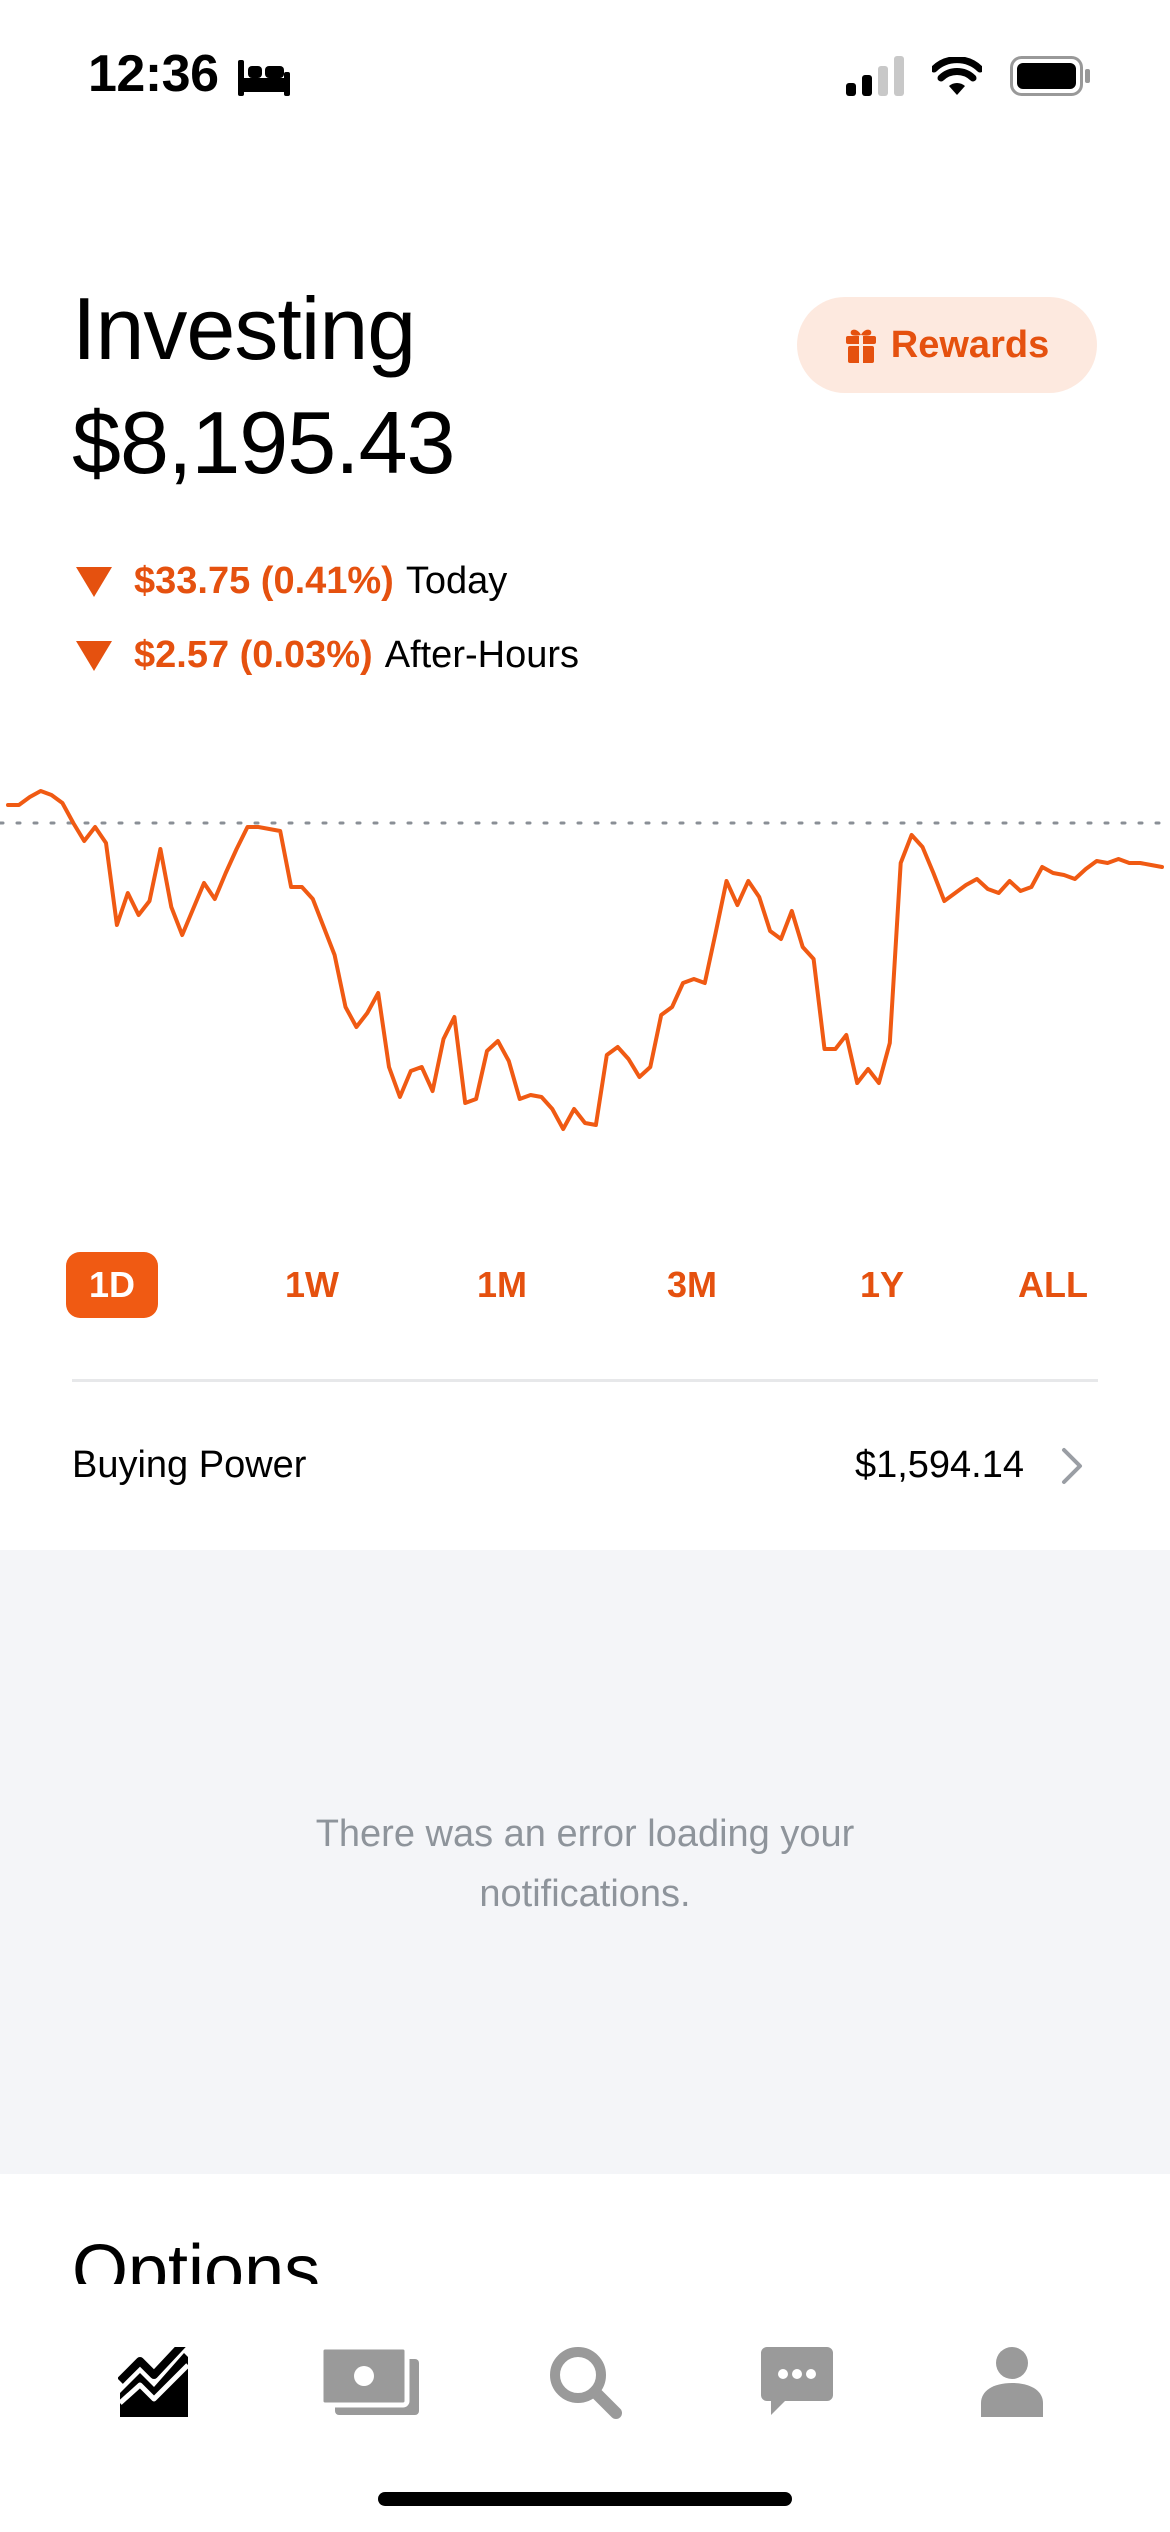  Describe the element at coordinates (253, 655) in the screenshot. I see `after-hours-change-amount: $2.57 (0.03%)` at that location.